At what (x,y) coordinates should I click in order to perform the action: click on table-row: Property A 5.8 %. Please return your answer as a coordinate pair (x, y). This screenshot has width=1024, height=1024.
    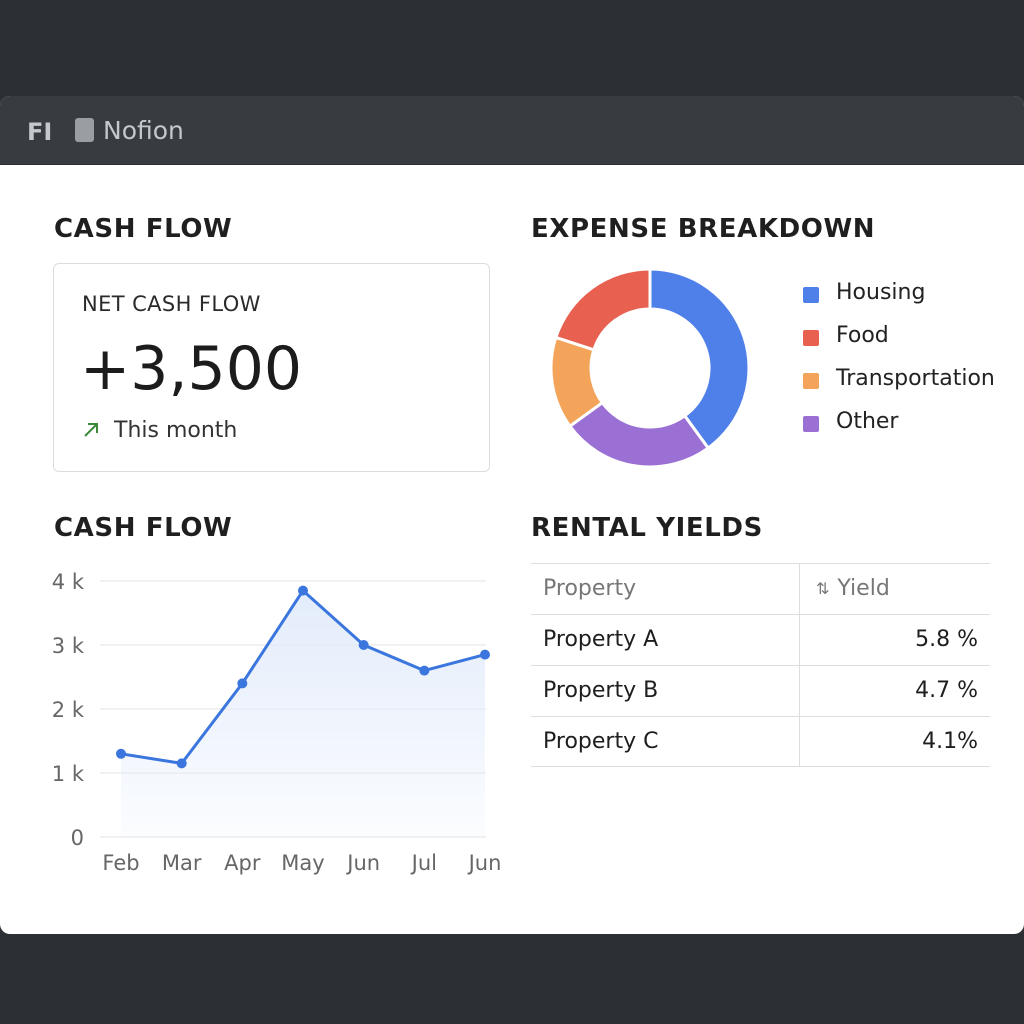
    Looking at the image, I should click on (760, 639).